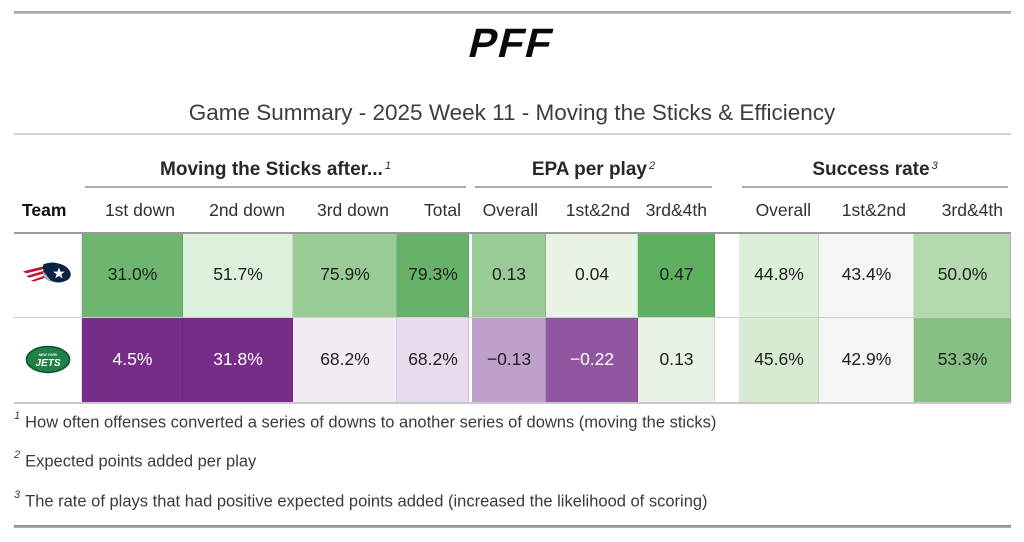 The image size is (1024, 542). I want to click on jets-logo-icon: NEW YORK JETS, so click(48, 359).